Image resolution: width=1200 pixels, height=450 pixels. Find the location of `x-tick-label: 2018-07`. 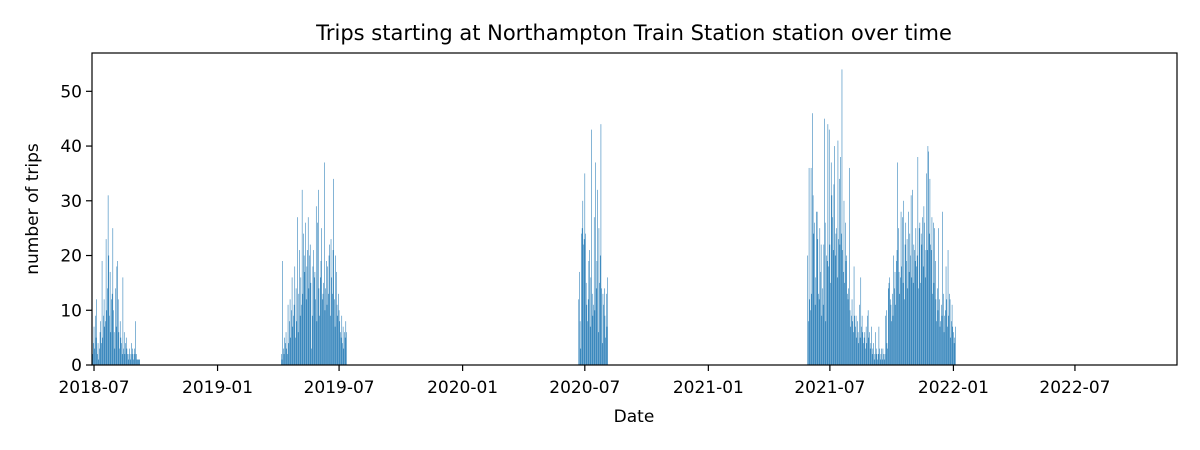

x-tick-label: 2018-07 is located at coordinates (93, 388).